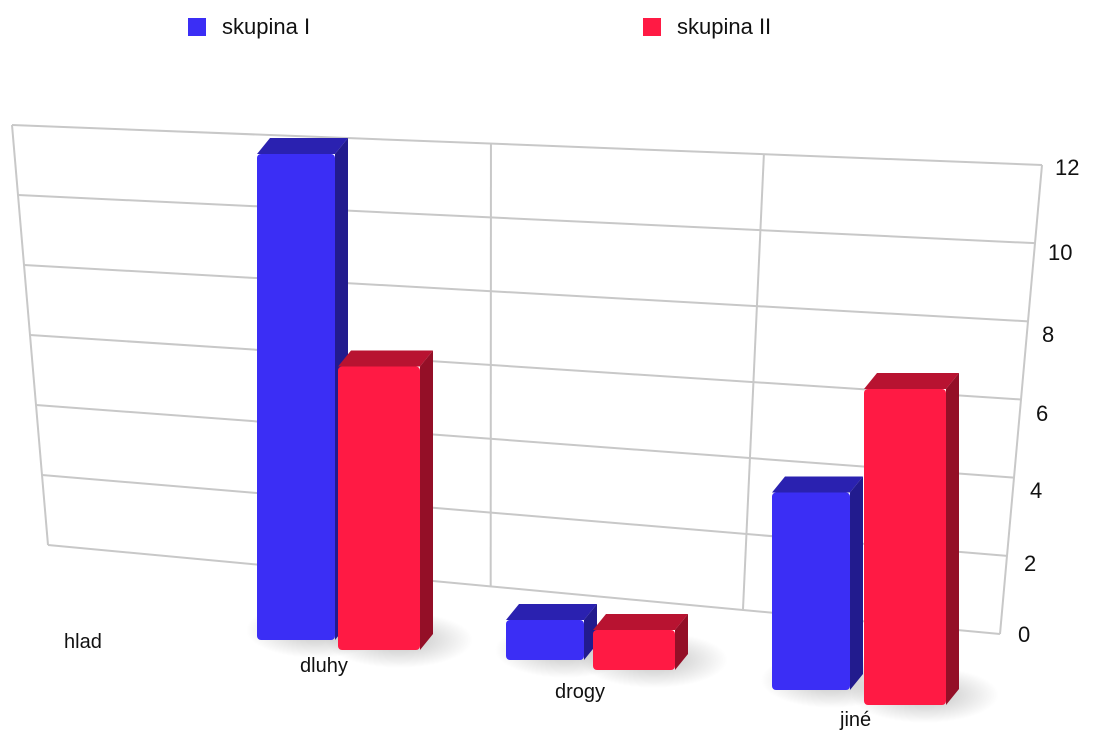 Image resolution: width=1108 pixels, height=731 pixels. I want to click on legend: skupina I skupina II, so click(554, 34).